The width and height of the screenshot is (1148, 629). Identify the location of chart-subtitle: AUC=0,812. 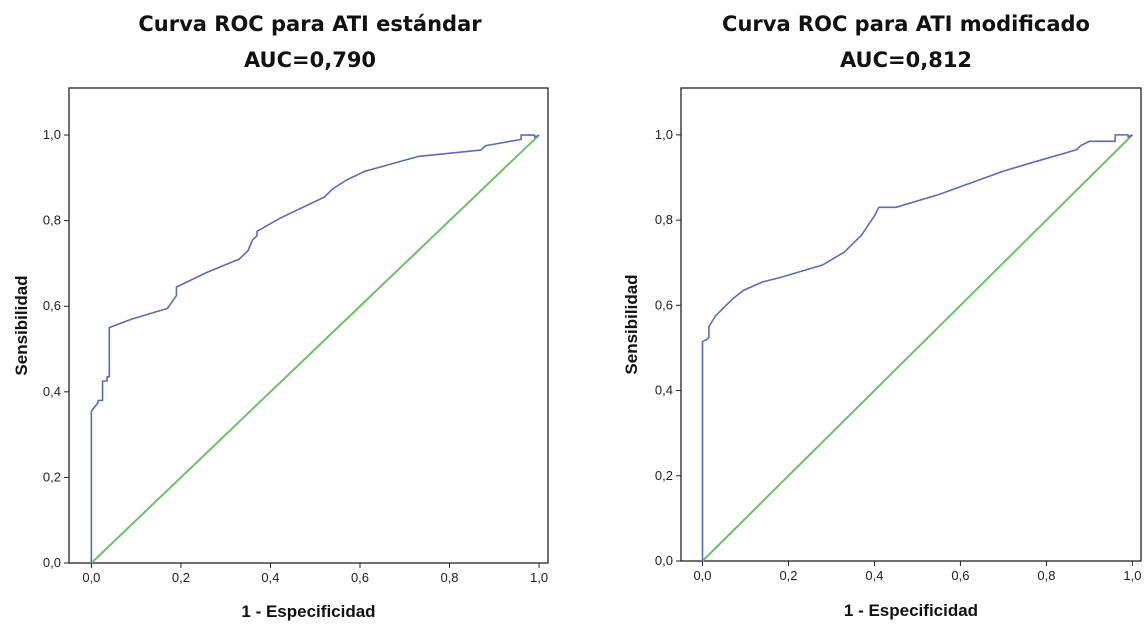
(906, 60).